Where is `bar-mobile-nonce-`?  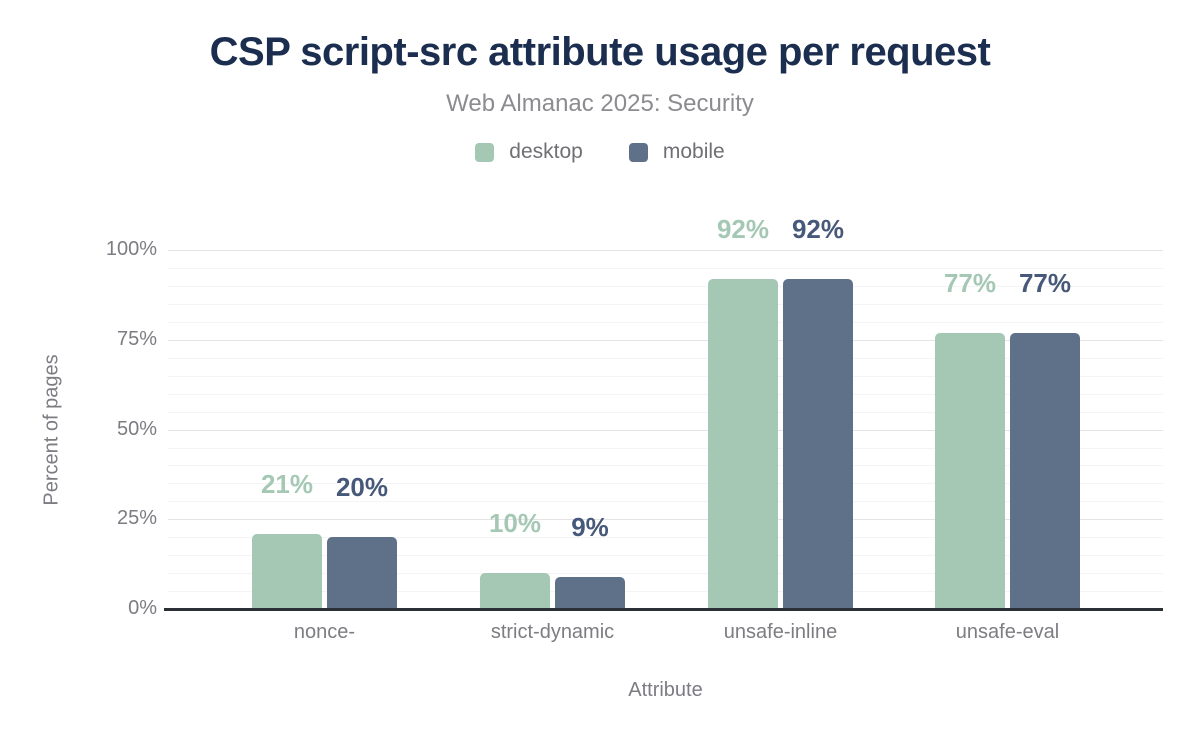 bar-mobile-nonce- is located at coordinates (362, 573).